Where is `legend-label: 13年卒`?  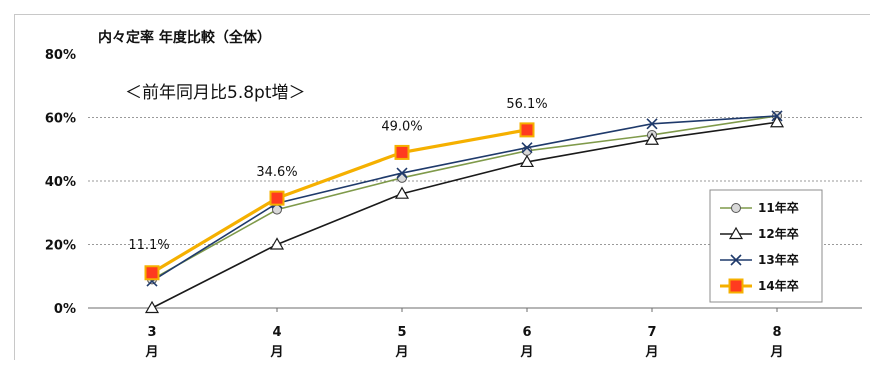
legend-label: 13年卒 is located at coordinates (778, 259).